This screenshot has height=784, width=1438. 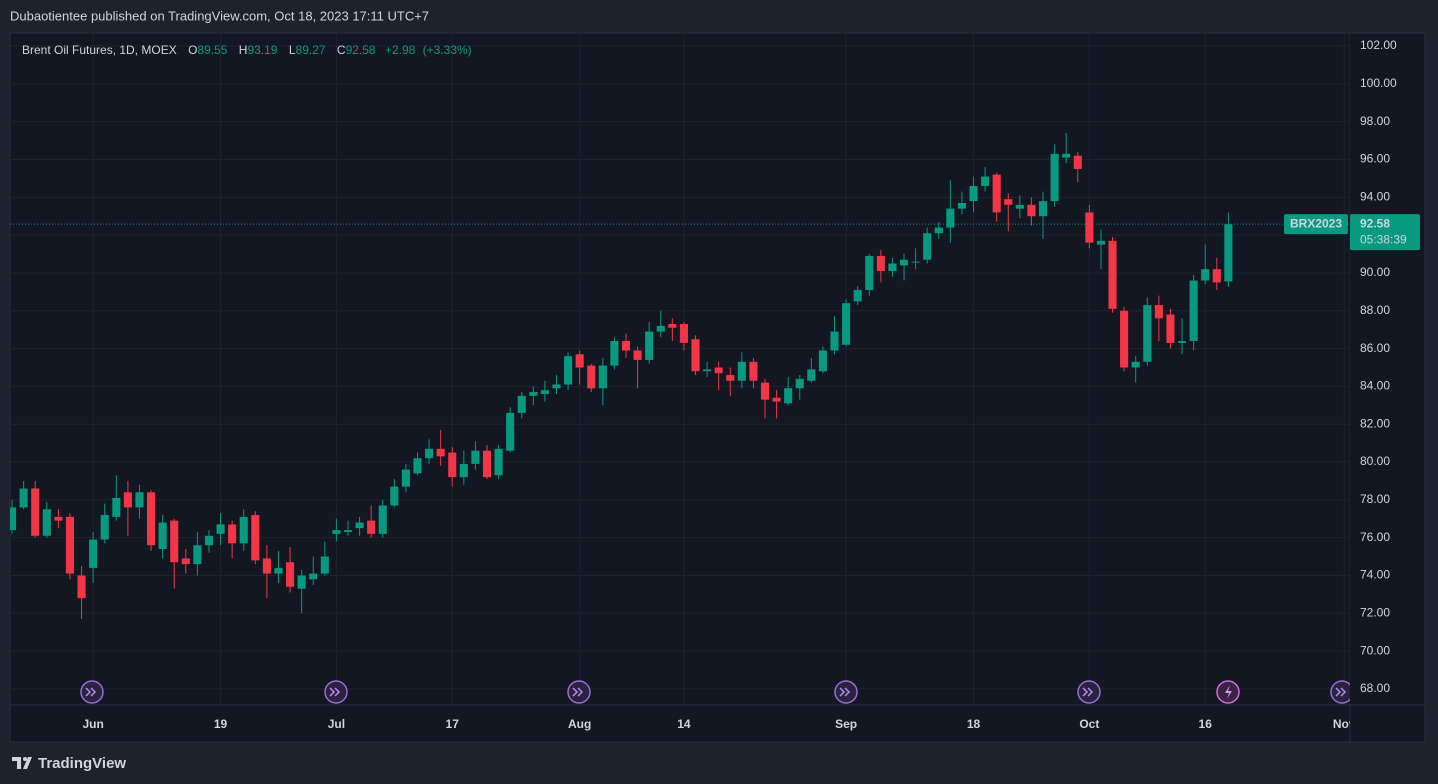 I want to click on x-tick-label: 18, so click(x=974, y=724).